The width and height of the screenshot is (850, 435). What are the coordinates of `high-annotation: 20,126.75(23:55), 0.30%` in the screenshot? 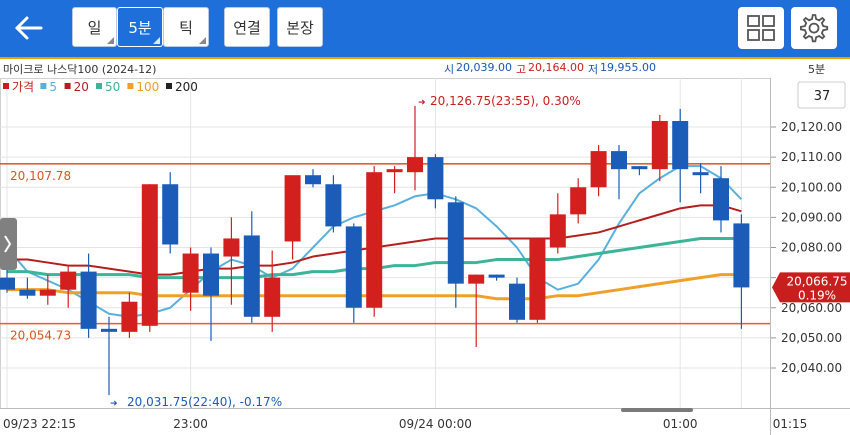 It's located at (505, 101).